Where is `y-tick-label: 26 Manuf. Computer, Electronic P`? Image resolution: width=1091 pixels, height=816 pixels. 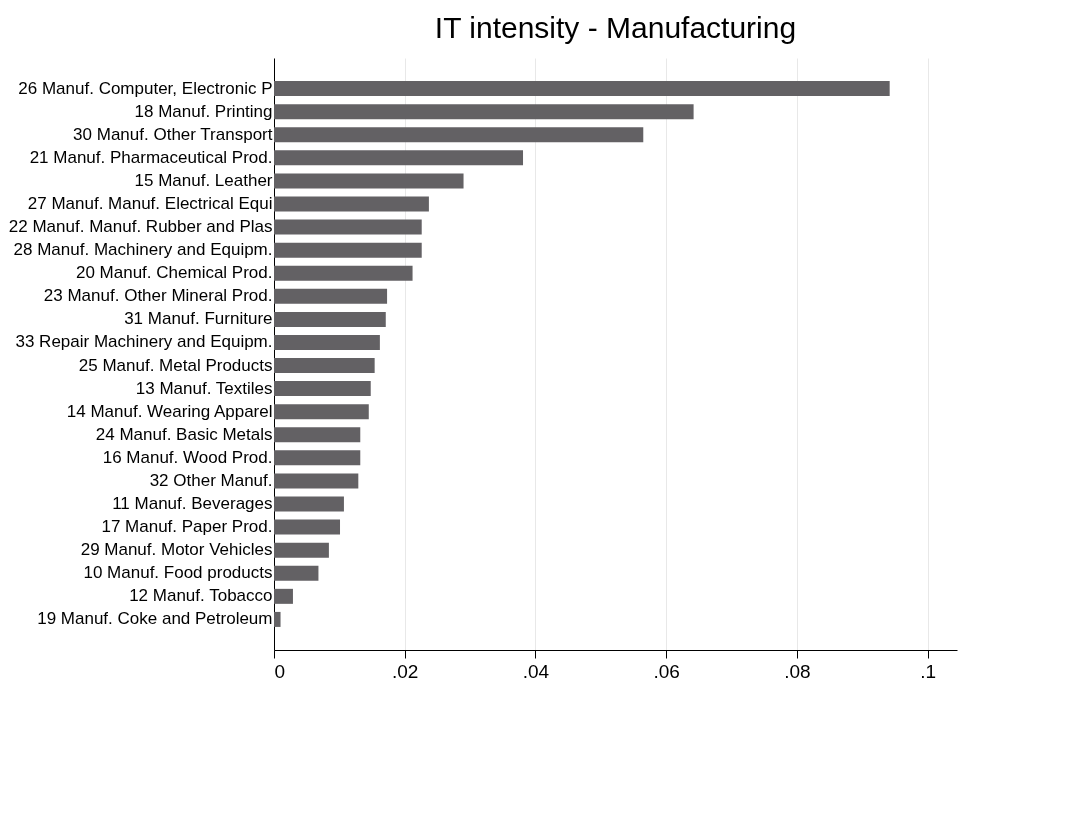 y-tick-label: 26 Manuf. Computer, Electronic P is located at coordinates (145, 88).